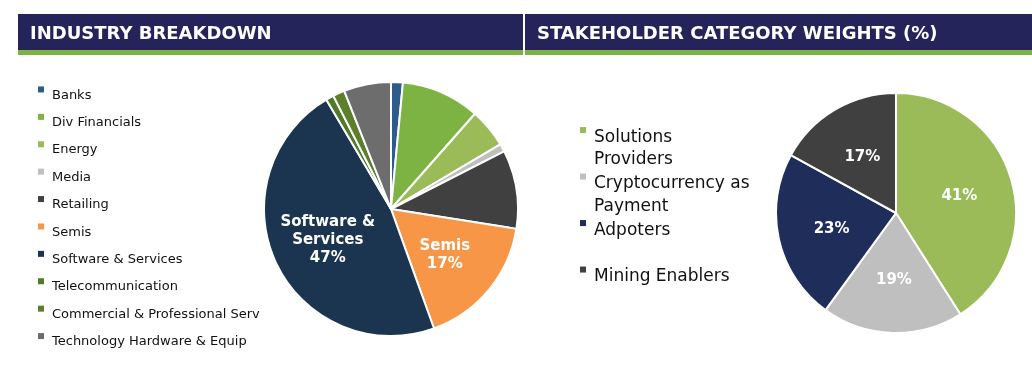 Image resolution: width=1032 pixels, height=392 pixels. Describe the element at coordinates (156, 313) in the screenshot. I see `legend-label: Commercial & Professional Serv` at that location.